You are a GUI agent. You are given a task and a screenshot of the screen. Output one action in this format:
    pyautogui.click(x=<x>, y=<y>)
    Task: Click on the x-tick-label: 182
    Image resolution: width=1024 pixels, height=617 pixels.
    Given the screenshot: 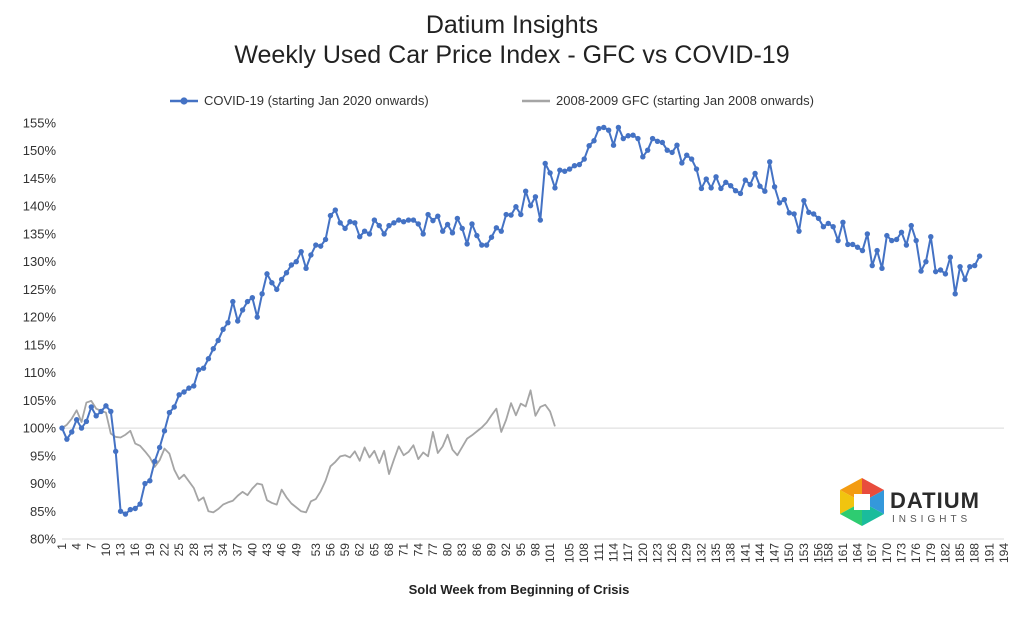 What is the action you would take?
    pyautogui.click(x=945, y=553)
    